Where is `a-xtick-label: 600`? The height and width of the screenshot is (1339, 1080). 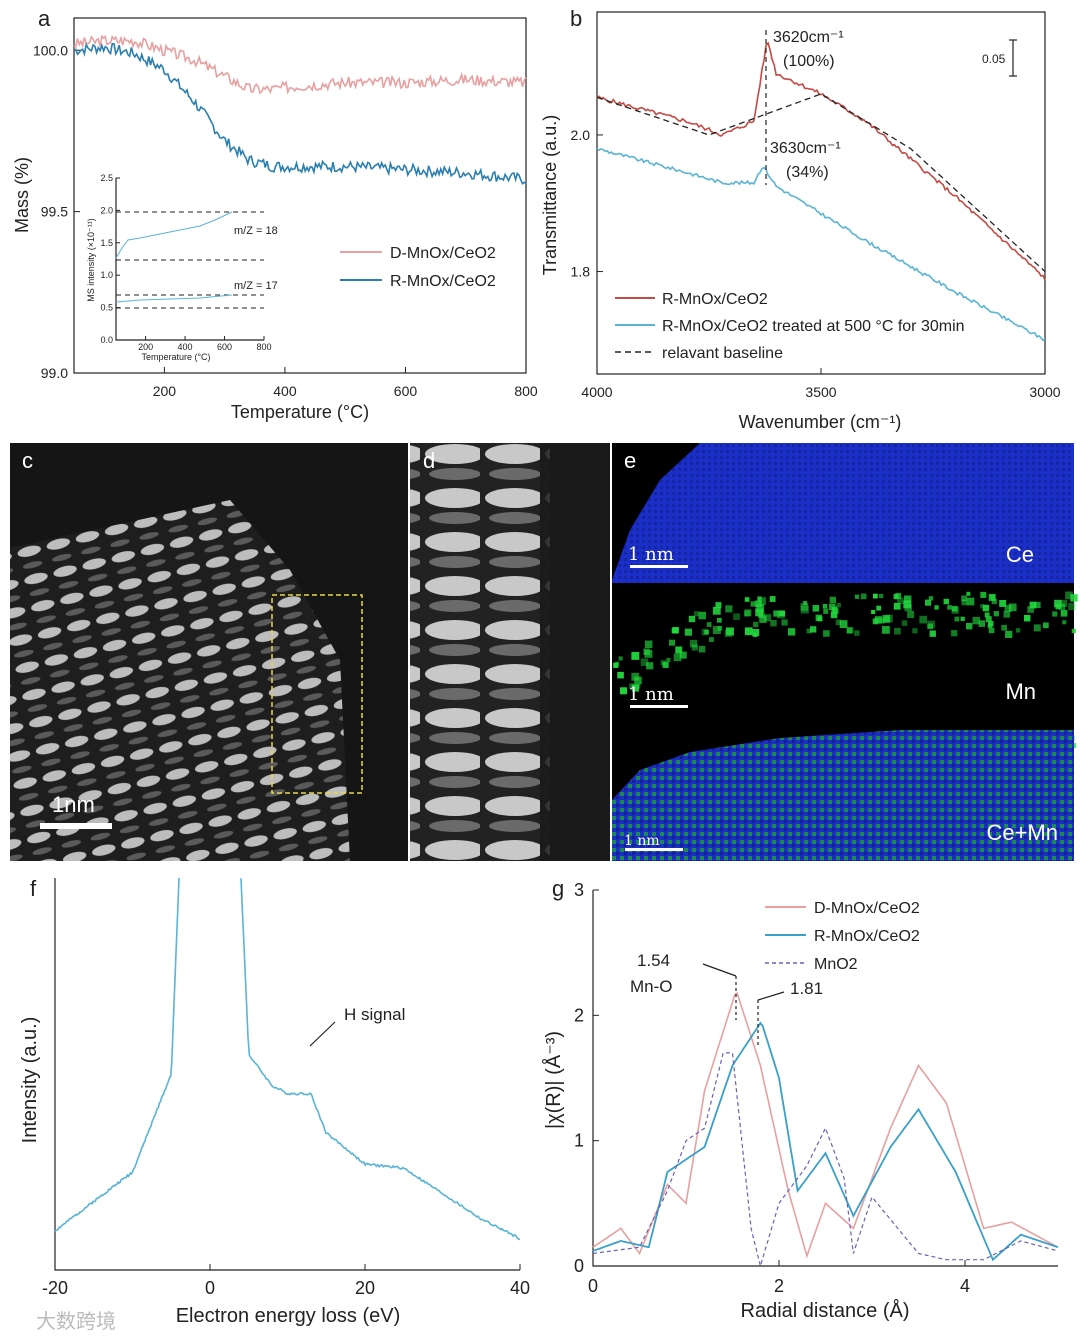 a-xtick-label: 600 is located at coordinates (406, 391).